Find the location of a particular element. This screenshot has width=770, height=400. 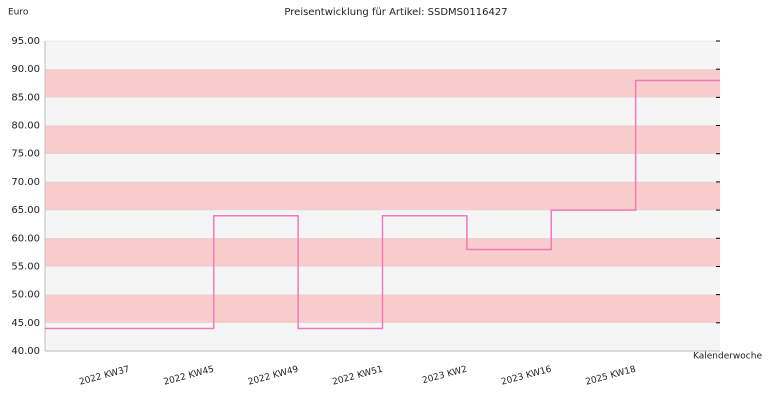

y-tick-label: 60.00 is located at coordinates (25, 238).